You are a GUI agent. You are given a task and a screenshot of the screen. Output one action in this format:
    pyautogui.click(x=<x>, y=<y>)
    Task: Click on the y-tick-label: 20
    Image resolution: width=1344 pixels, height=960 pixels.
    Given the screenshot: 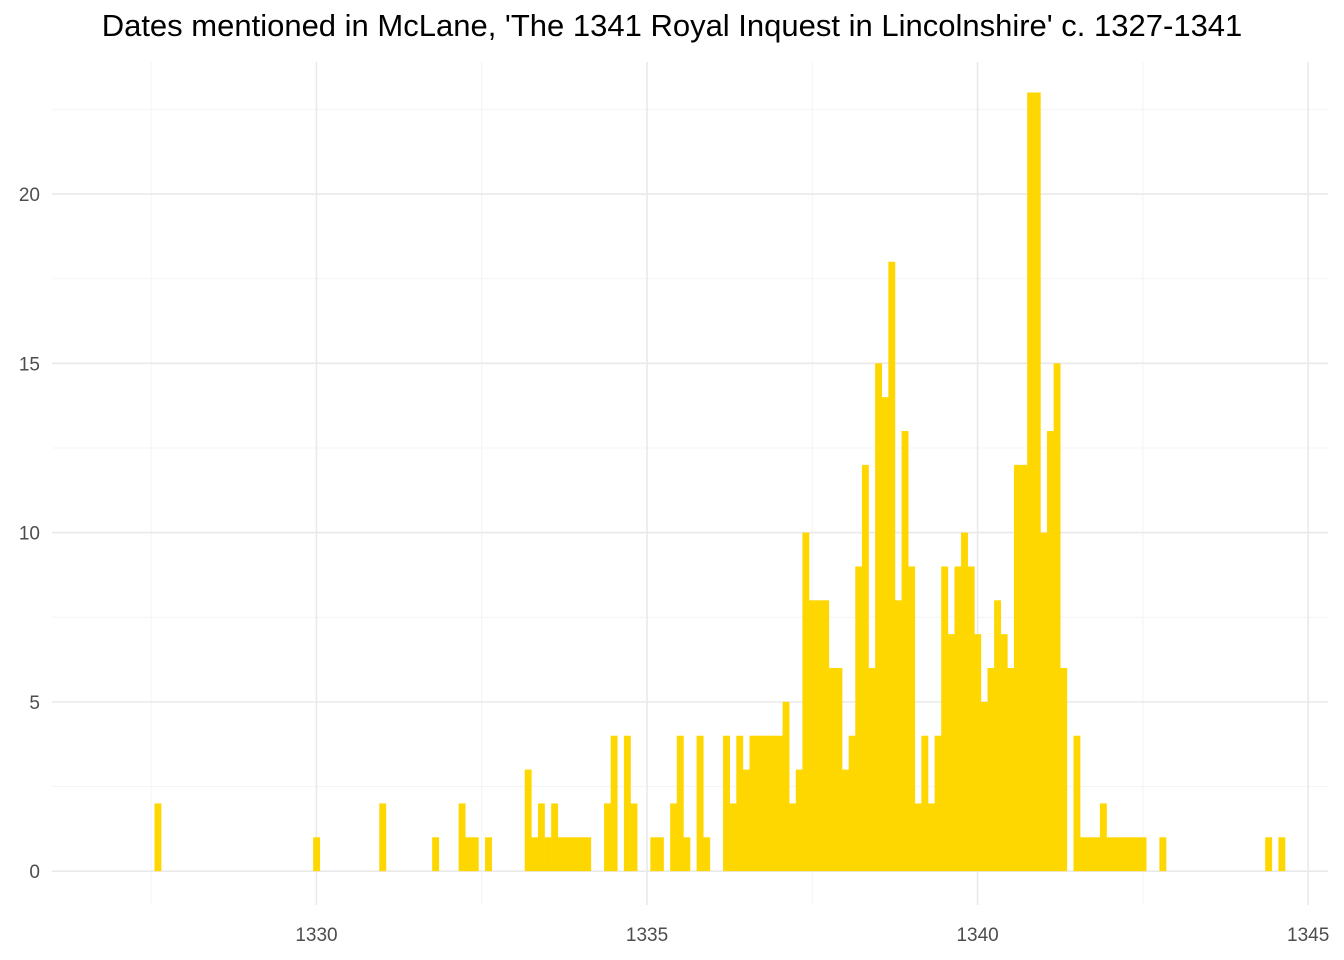 What is the action you would take?
    pyautogui.click(x=29, y=195)
    